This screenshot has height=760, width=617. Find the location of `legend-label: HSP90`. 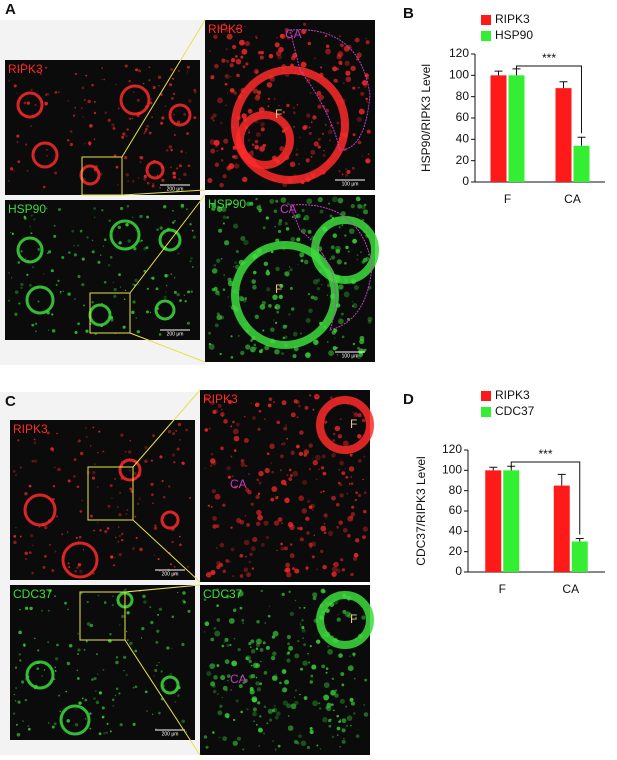

legend-label: HSP90 is located at coordinates (514, 35).